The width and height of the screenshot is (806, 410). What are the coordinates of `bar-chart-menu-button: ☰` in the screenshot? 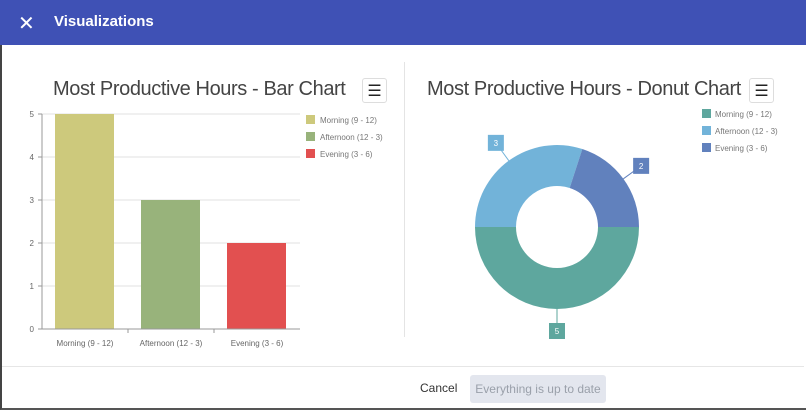 It's located at (374, 90).